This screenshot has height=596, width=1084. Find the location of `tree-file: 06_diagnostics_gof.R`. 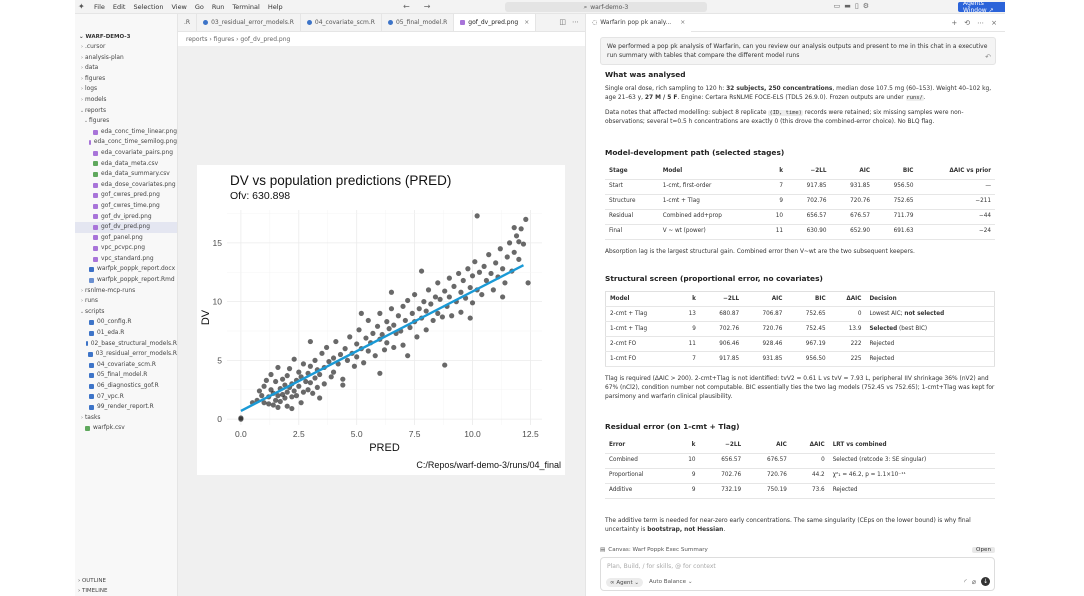

tree-file: 06_diagnostics_gof.R is located at coordinates (126, 386).